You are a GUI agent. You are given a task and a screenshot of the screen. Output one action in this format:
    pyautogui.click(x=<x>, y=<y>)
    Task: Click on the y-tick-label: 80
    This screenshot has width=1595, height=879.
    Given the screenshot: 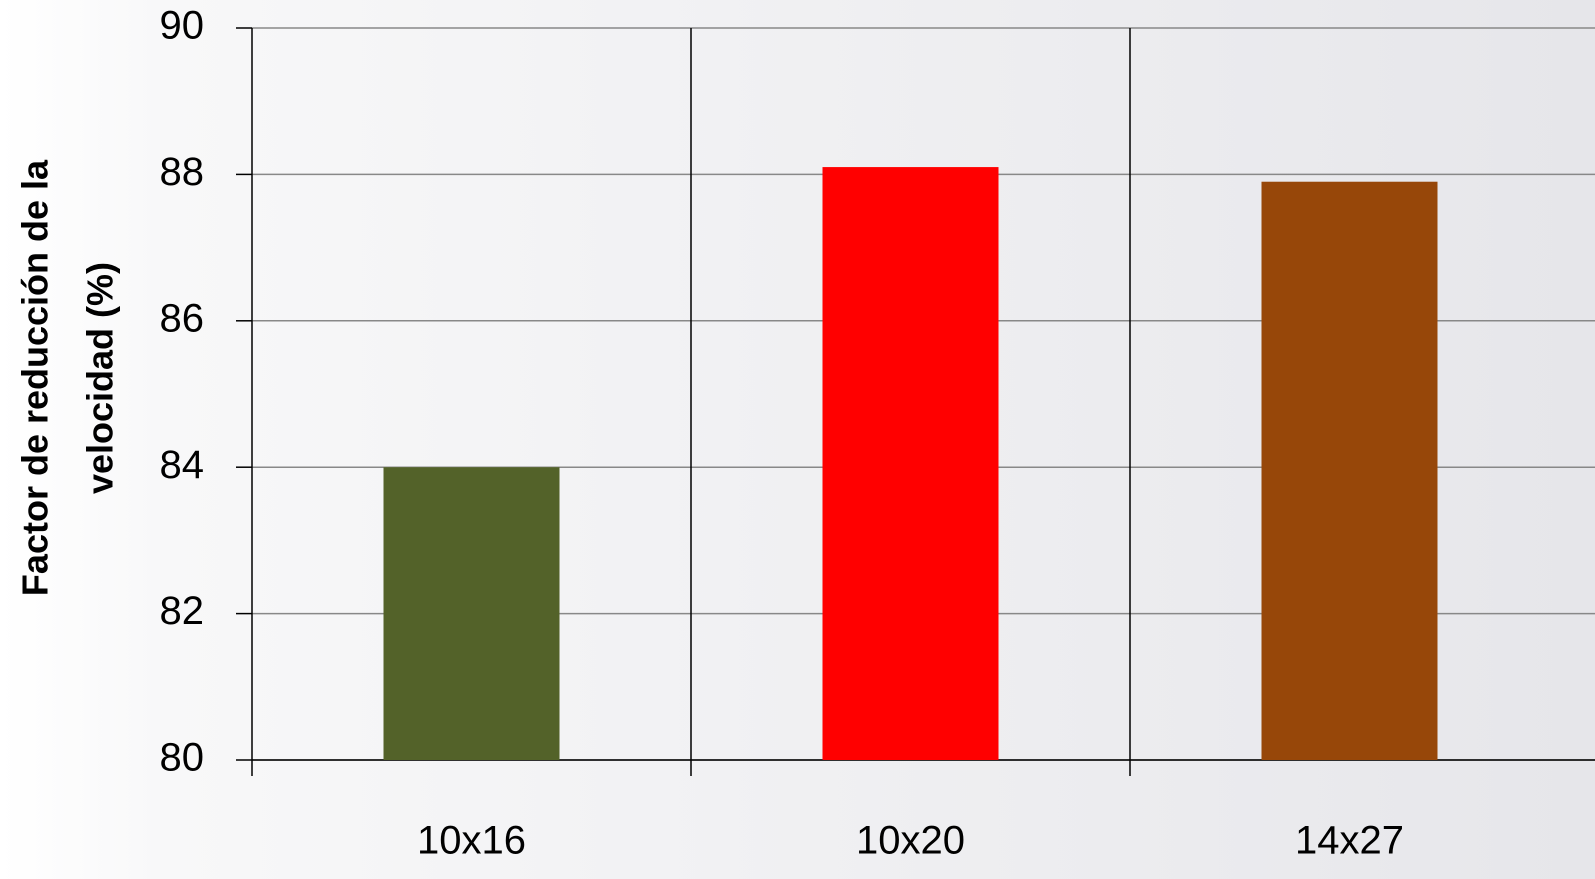 What is the action you would take?
    pyautogui.click(x=182, y=758)
    